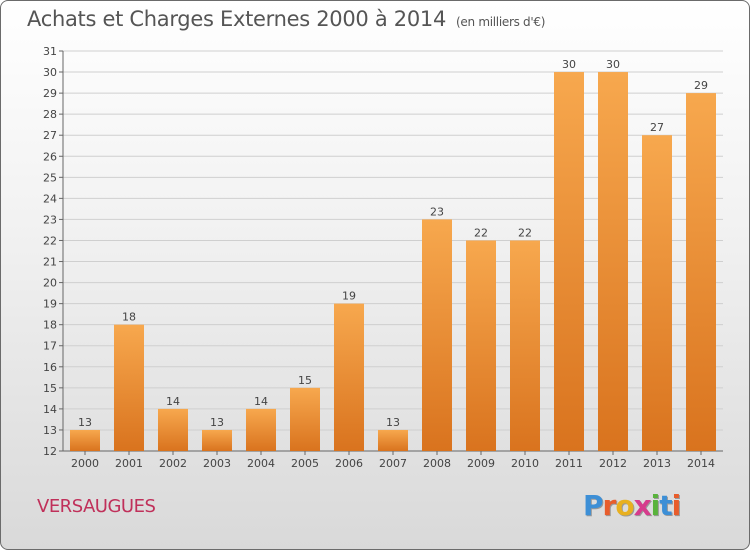 The width and height of the screenshot is (750, 550). I want to click on y-tick-label: 18, so click(50, 325).